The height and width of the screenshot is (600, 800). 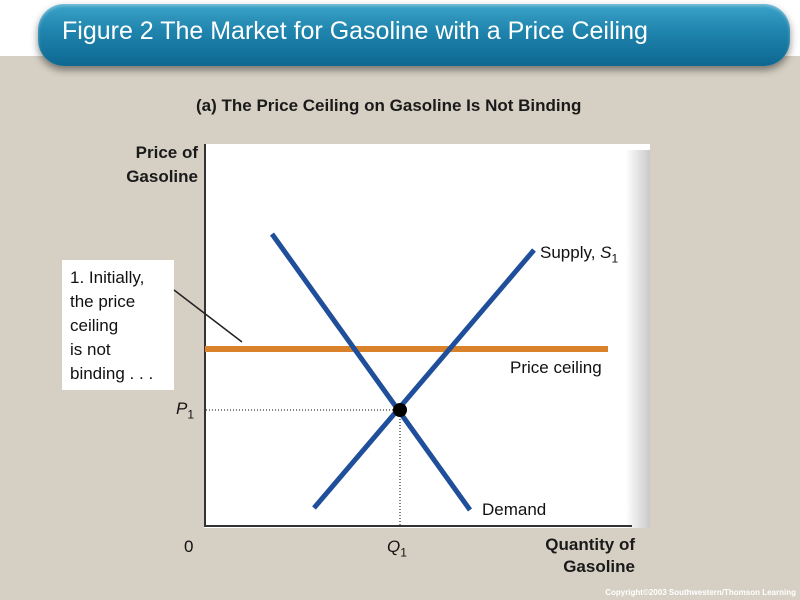 I want to click on p1-label: P1, so click(x=185, y=410).